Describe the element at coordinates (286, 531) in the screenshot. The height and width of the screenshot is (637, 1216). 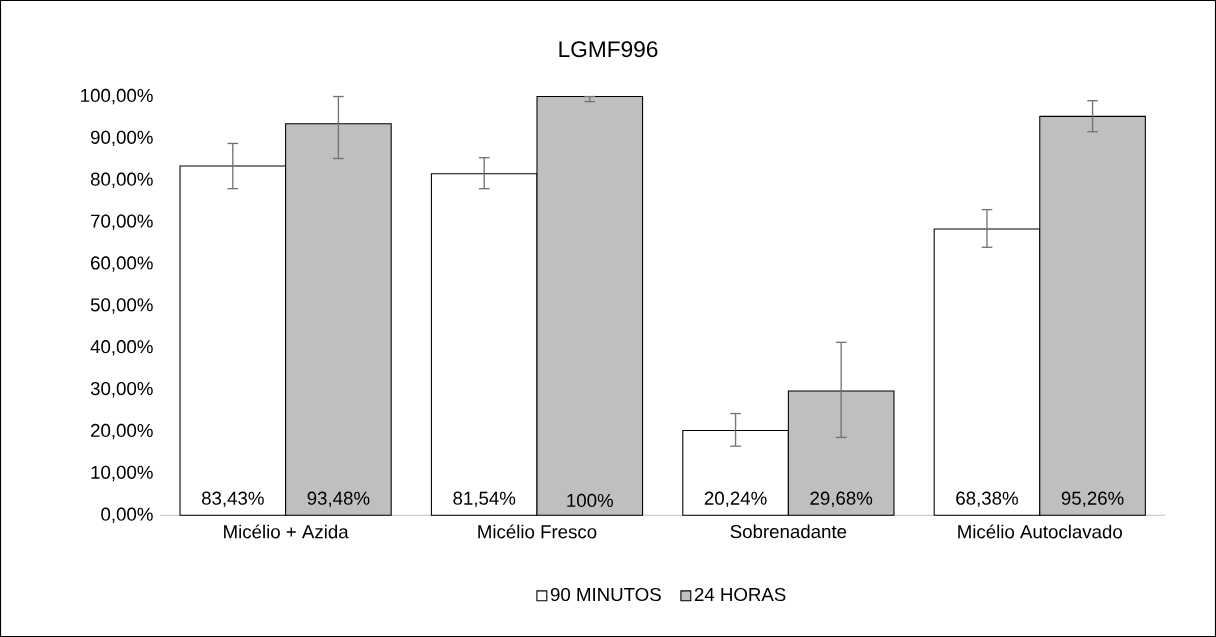
I see `x-tick-label: Micélio + Azida` at that location.